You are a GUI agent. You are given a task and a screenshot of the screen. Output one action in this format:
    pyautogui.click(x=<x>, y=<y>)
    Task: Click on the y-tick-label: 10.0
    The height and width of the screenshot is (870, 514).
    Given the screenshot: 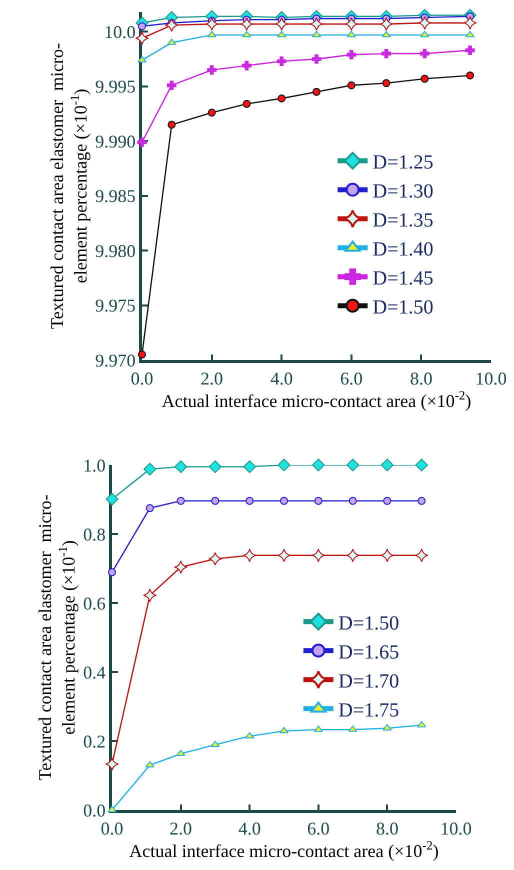 What is the action you would take?
    pyautogui.click(x=120, y=32)
    